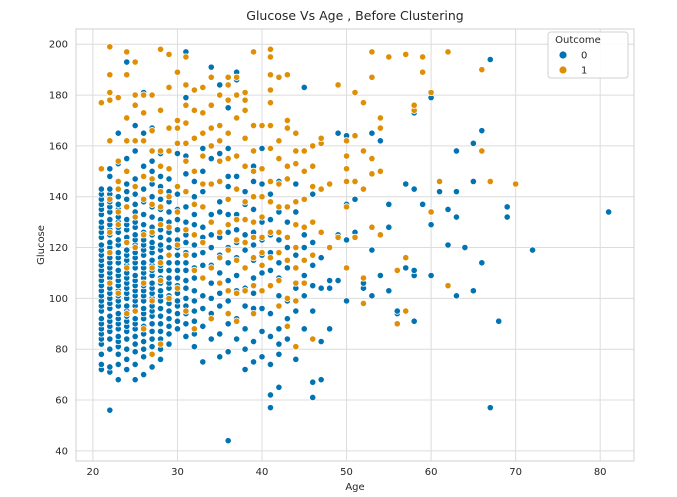  What do you see at coordinates (588, 55) in the screenshot?
I see `legend-box` at bounding box center [588, 55].